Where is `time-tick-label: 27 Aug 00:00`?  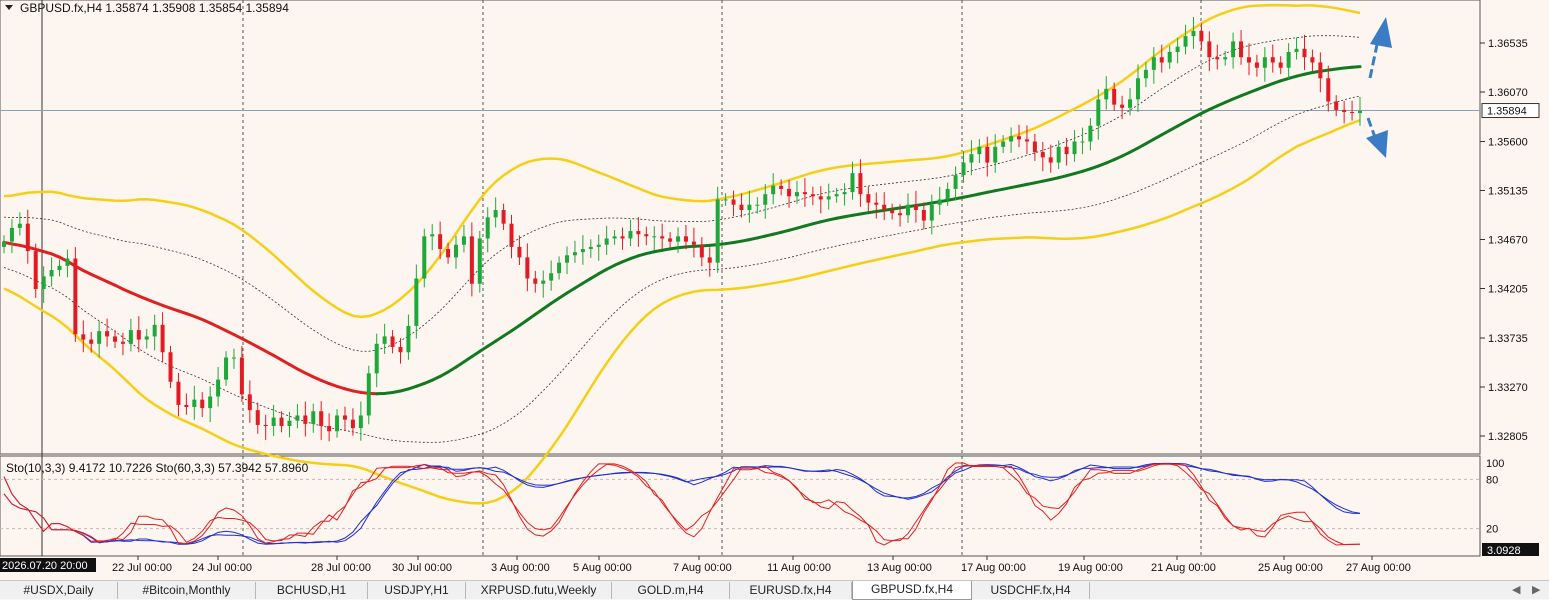
time-tick-label: 27 Aug 00:00 is located at coordinates (1378, 568).